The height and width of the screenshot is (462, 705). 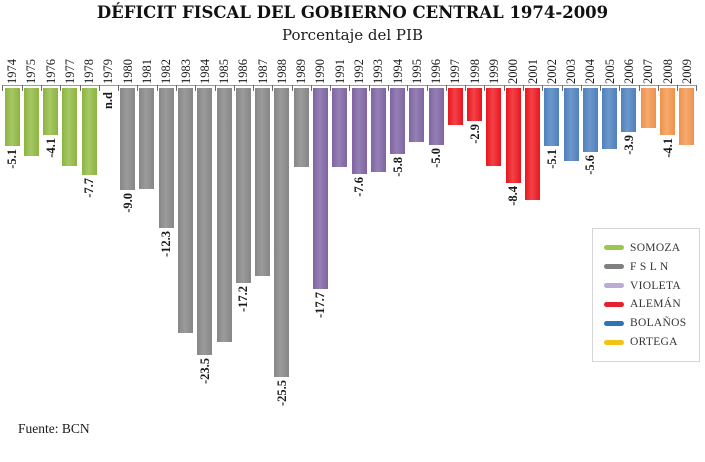 I want to click on legend-item-4: BOLAÑOS, so click(x=649, y=323).